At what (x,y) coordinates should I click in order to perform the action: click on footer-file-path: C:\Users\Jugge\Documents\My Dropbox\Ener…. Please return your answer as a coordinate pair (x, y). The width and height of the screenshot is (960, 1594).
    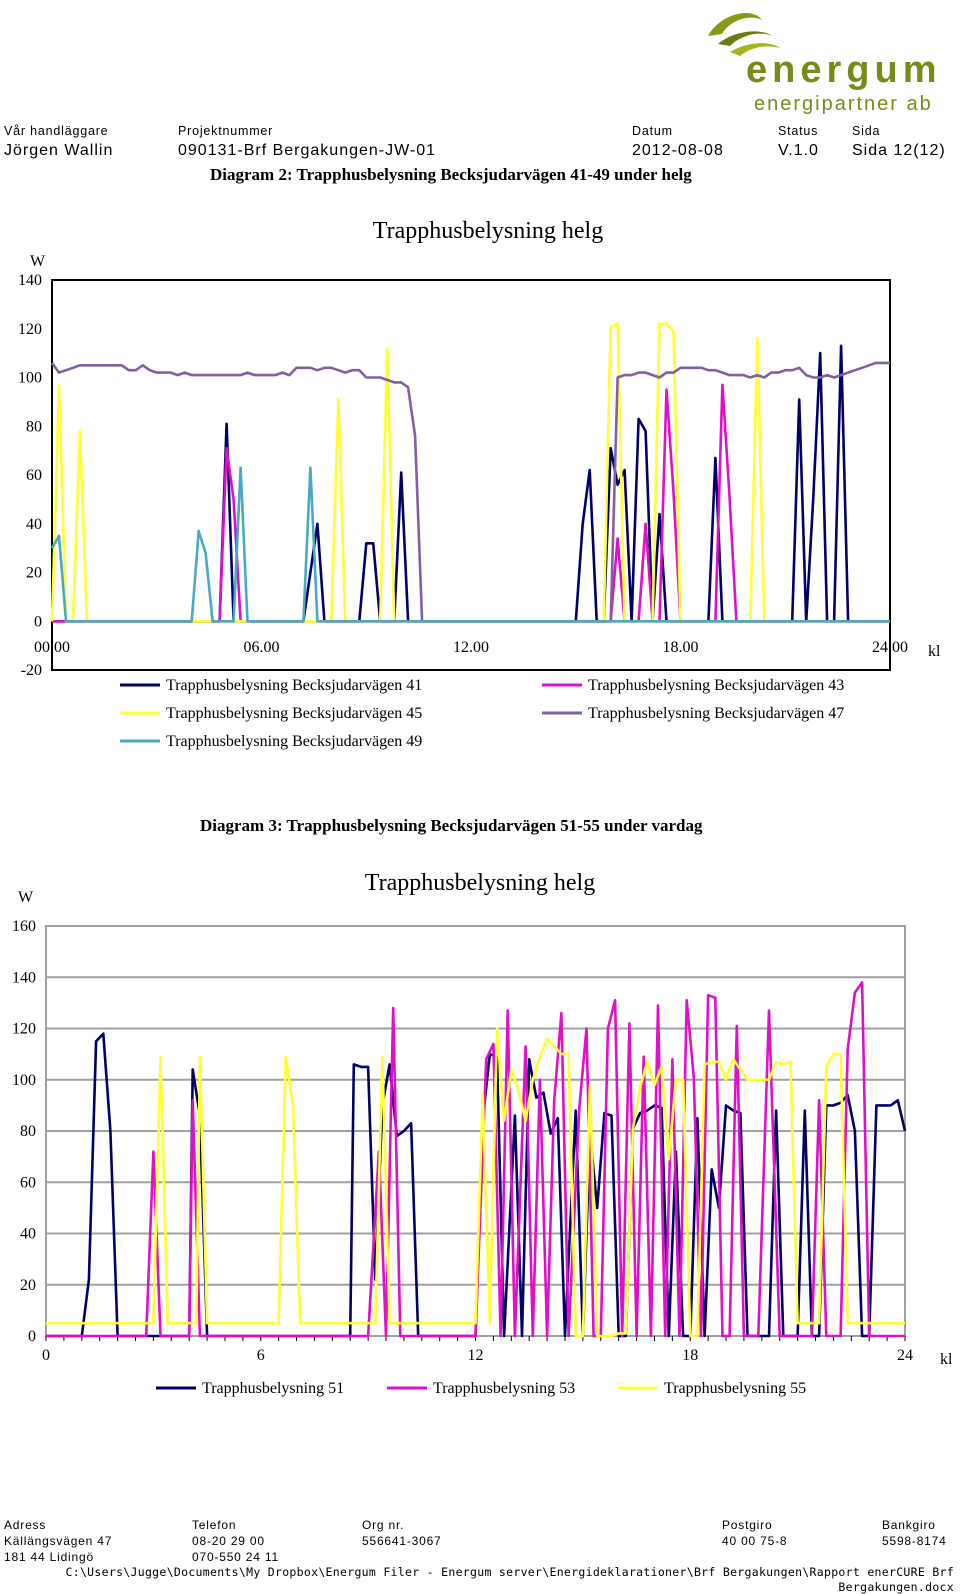
    Looking at the image, I should click on (509, 1572).